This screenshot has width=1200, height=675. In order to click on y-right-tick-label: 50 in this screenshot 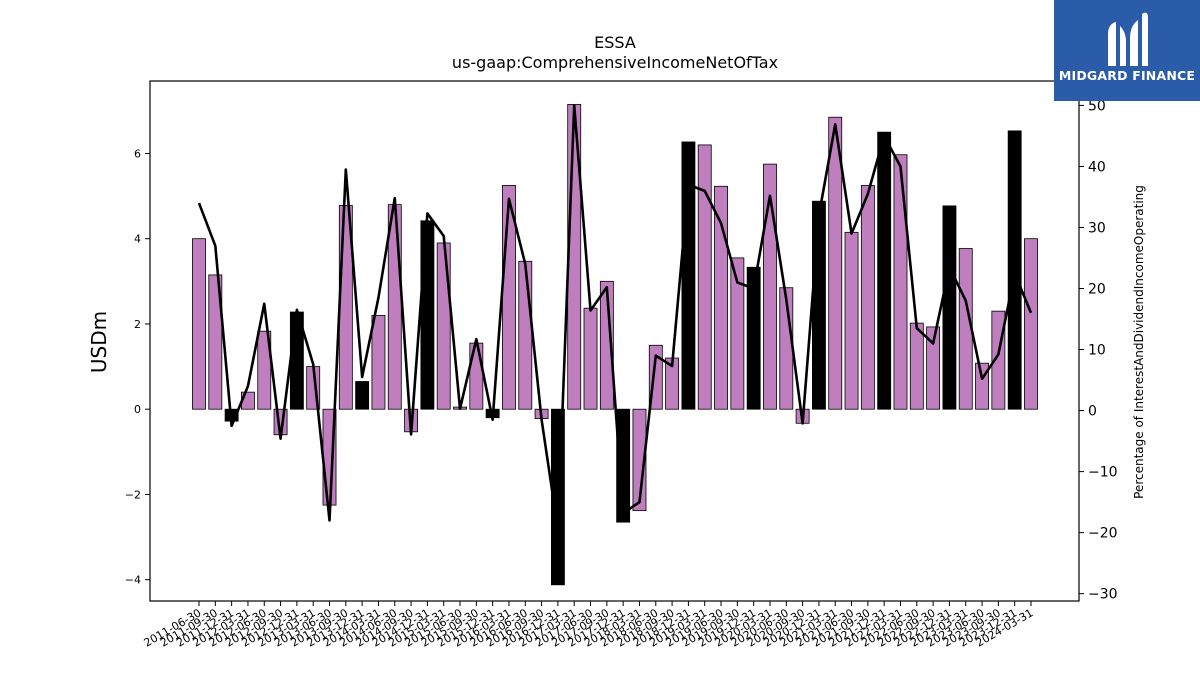, I will do `click(1097, 106)`.